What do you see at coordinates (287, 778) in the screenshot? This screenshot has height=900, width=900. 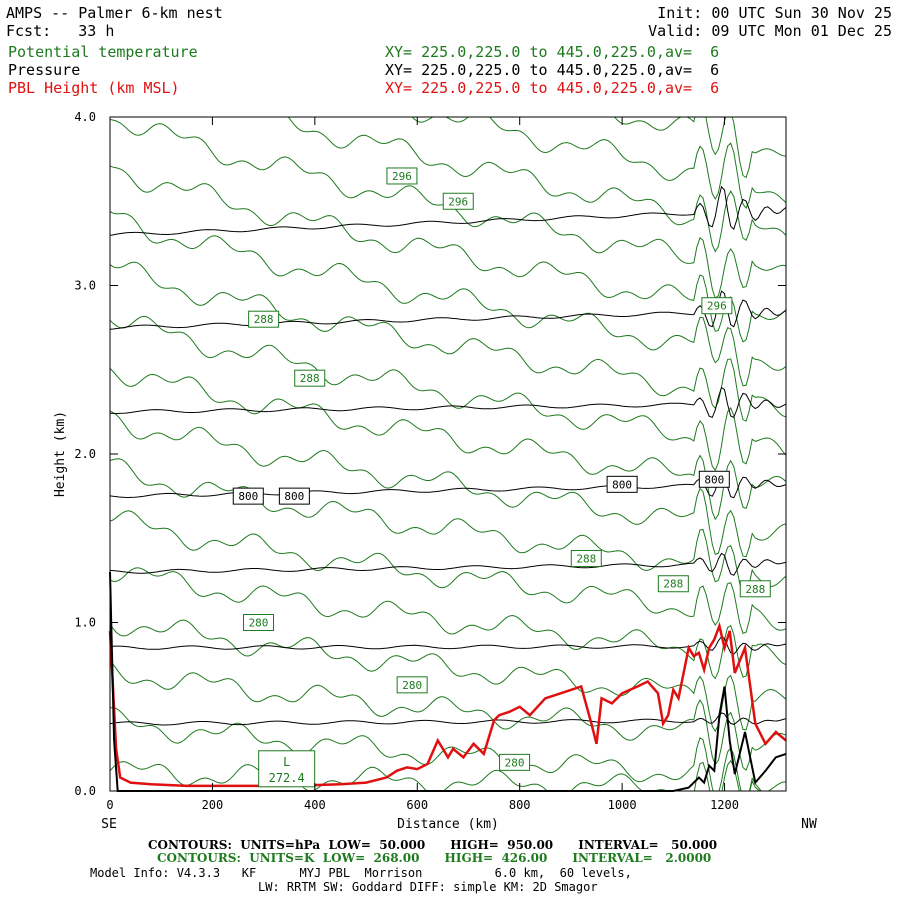 I see `svg-text: 272.4` at bounding box center [287, 778].